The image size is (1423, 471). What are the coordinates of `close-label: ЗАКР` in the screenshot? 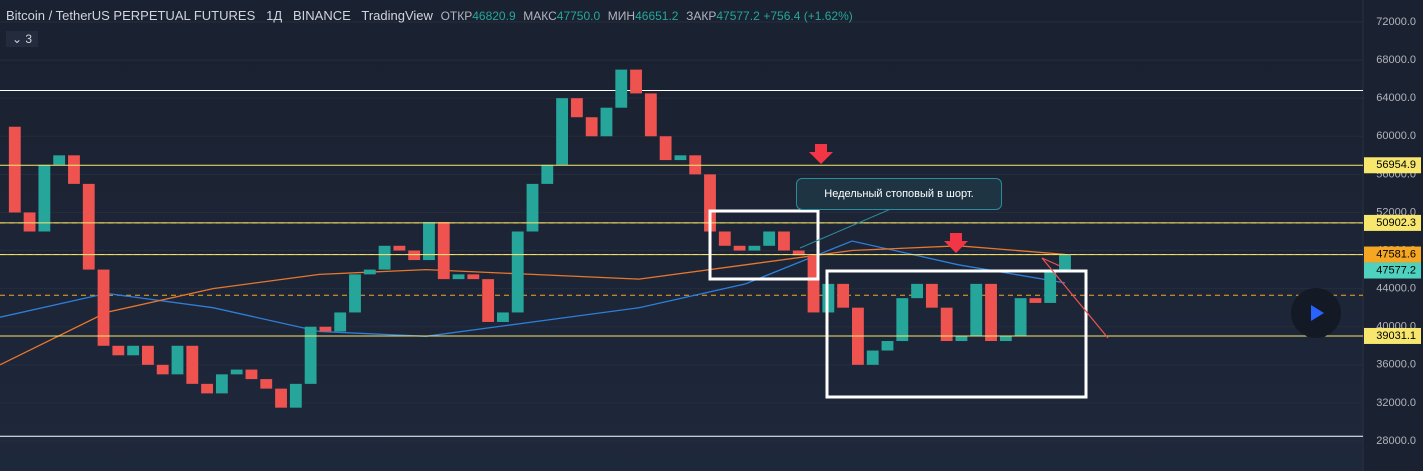 It's located at (701, 16).